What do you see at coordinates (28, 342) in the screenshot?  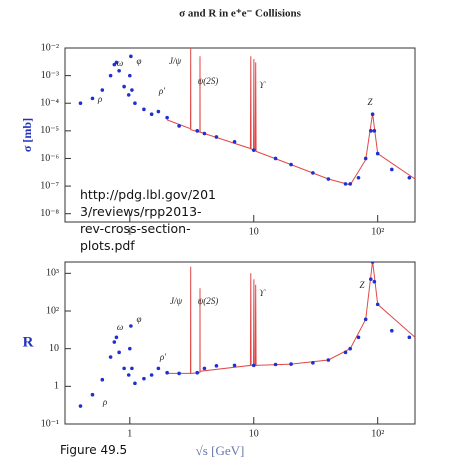 I see `y-axis-label: R` at bounding box center [28, 342].